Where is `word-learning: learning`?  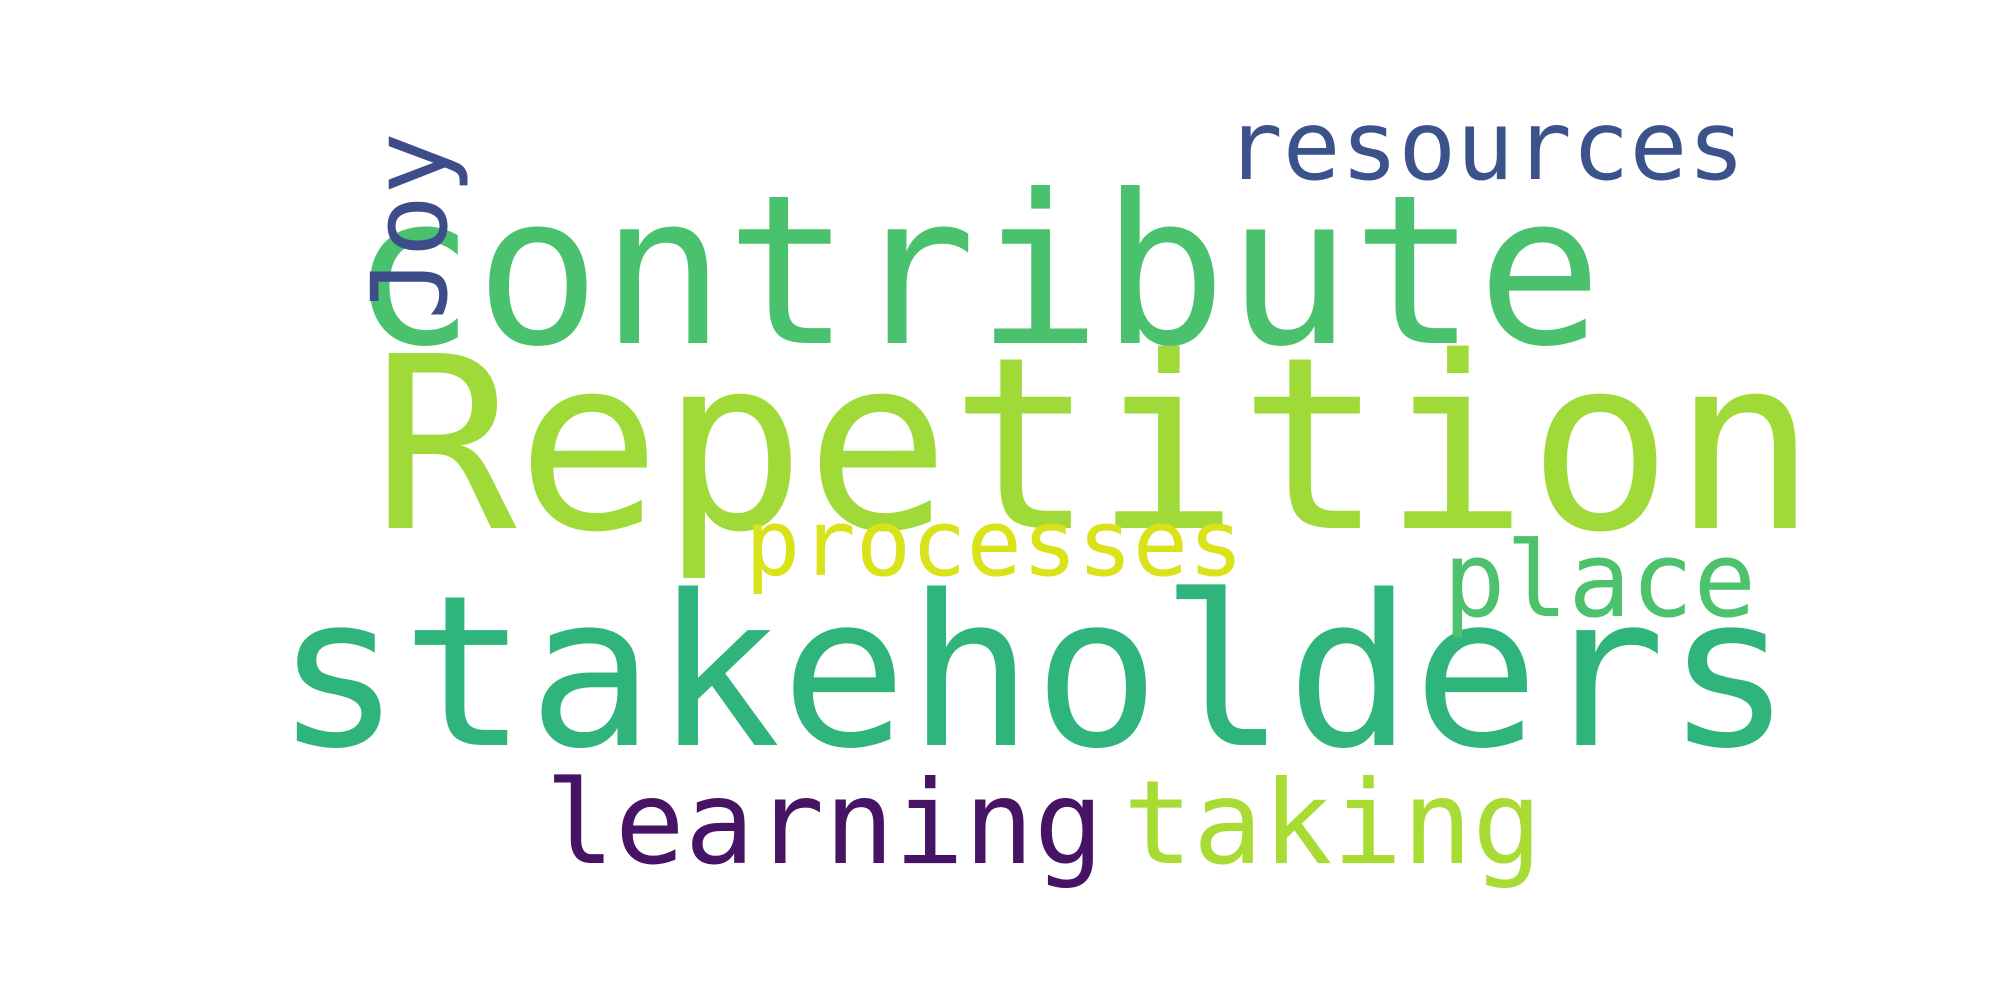 word-learning: learning is located at coordinates (824, 823).